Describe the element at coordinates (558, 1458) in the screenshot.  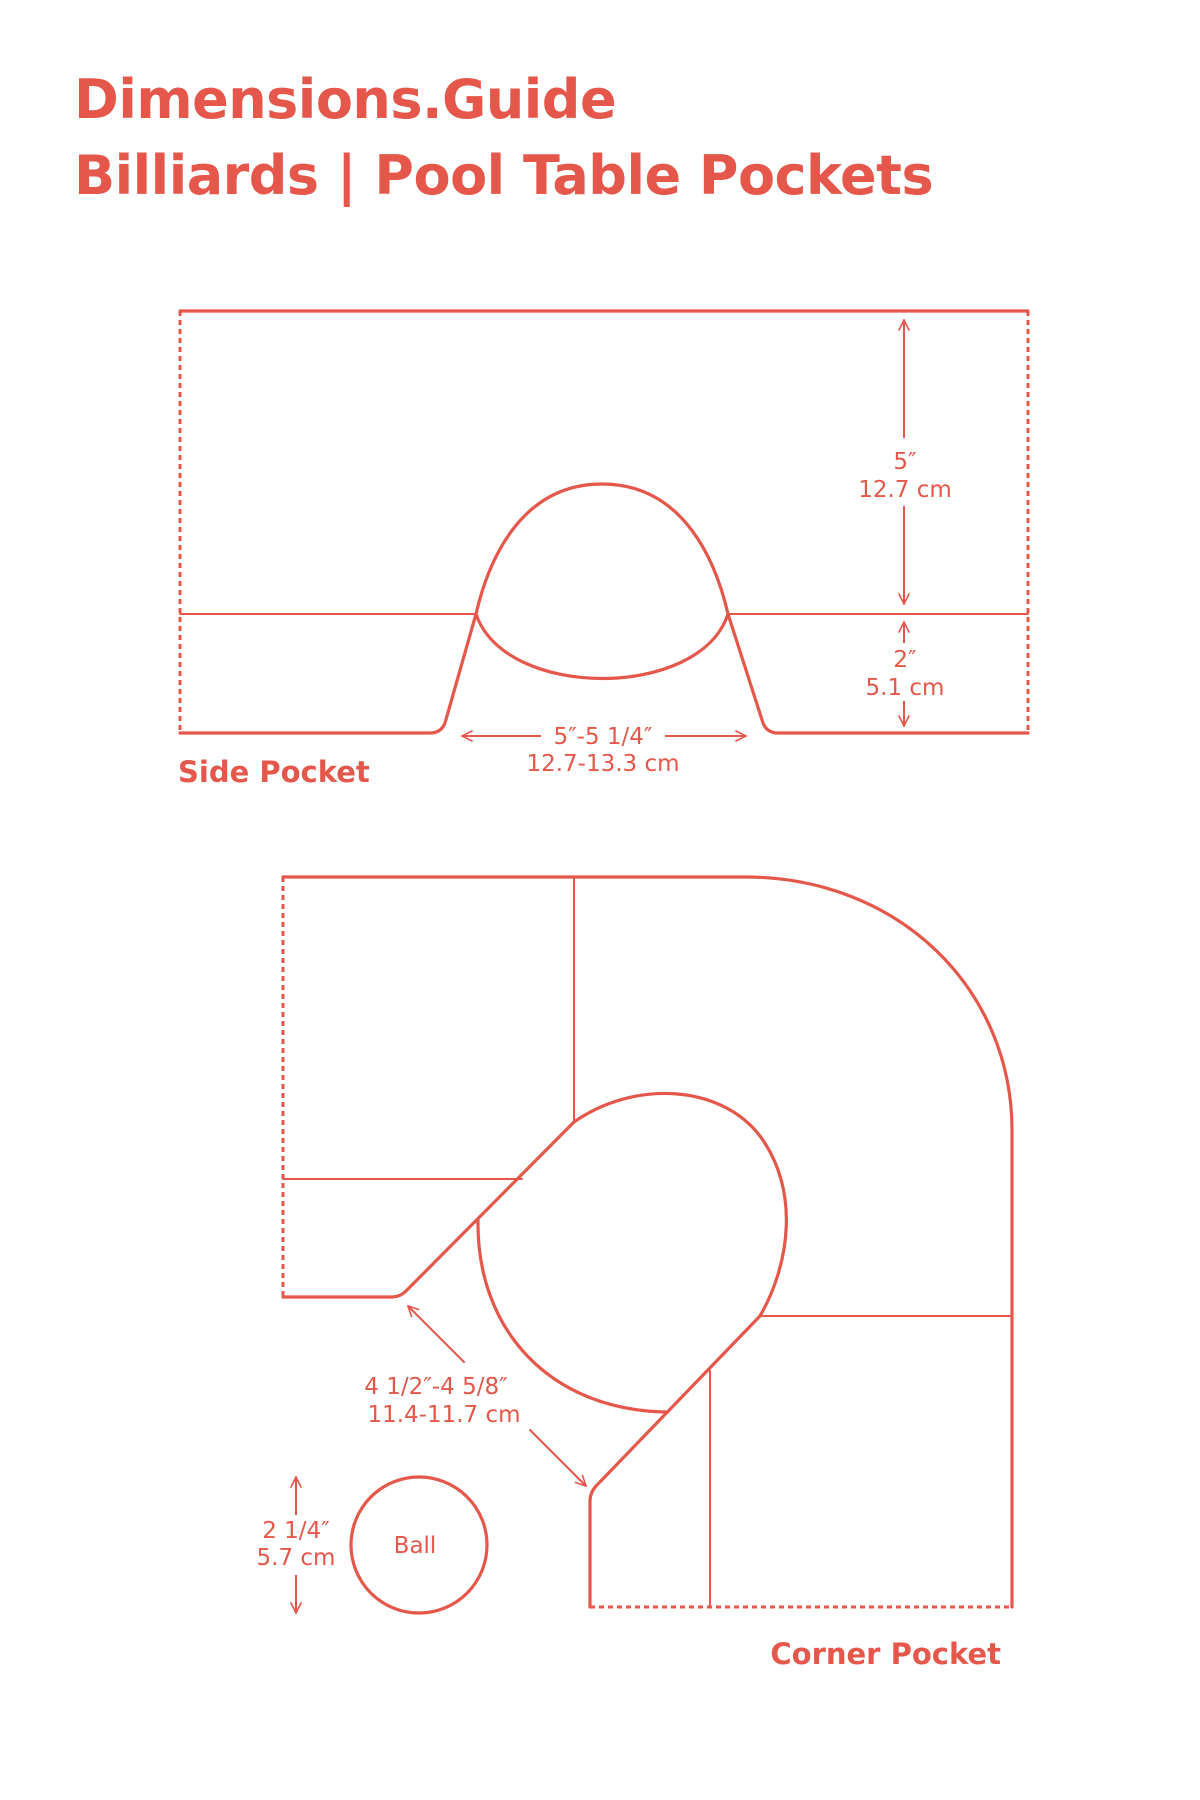
I see `corner-mouth-arrow-lower` at that location.